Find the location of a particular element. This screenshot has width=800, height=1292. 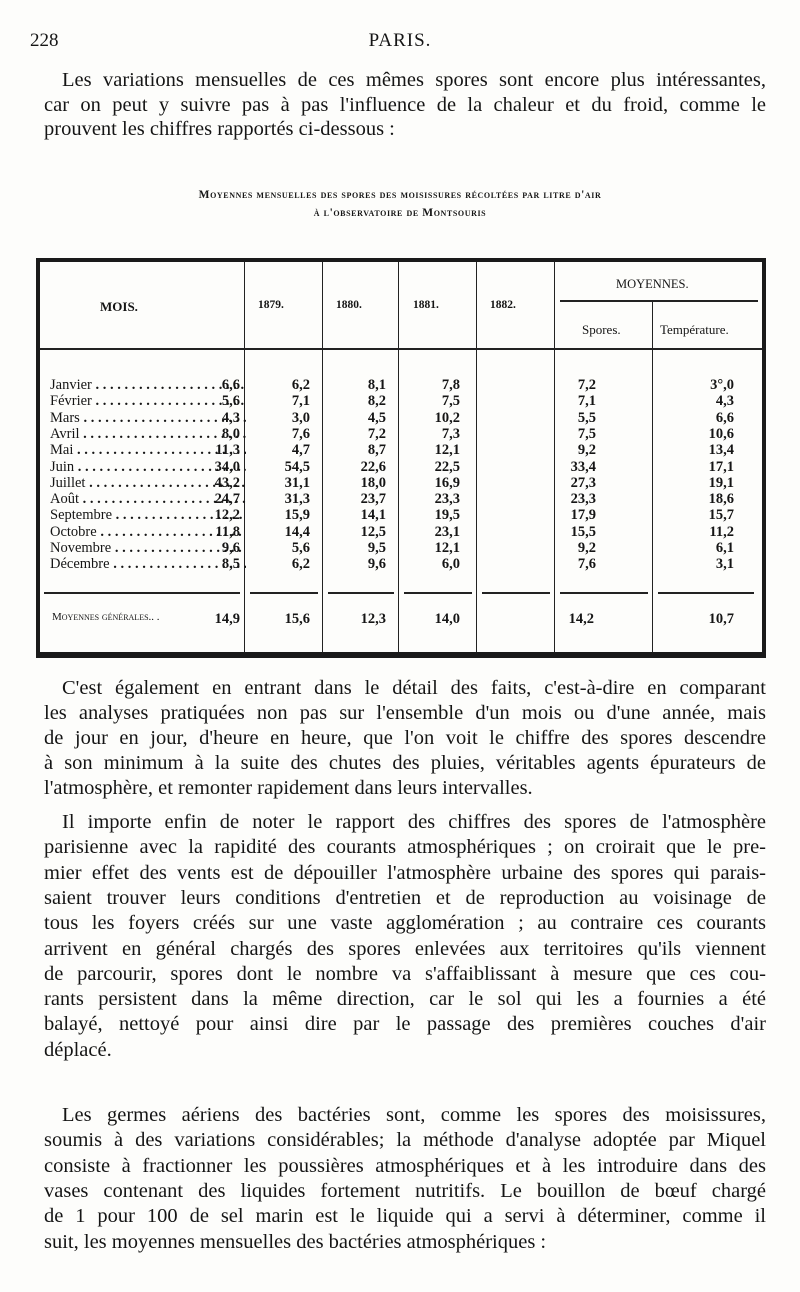

totals-label: Moyennes générales.. . is located at coordinates (106, 617).